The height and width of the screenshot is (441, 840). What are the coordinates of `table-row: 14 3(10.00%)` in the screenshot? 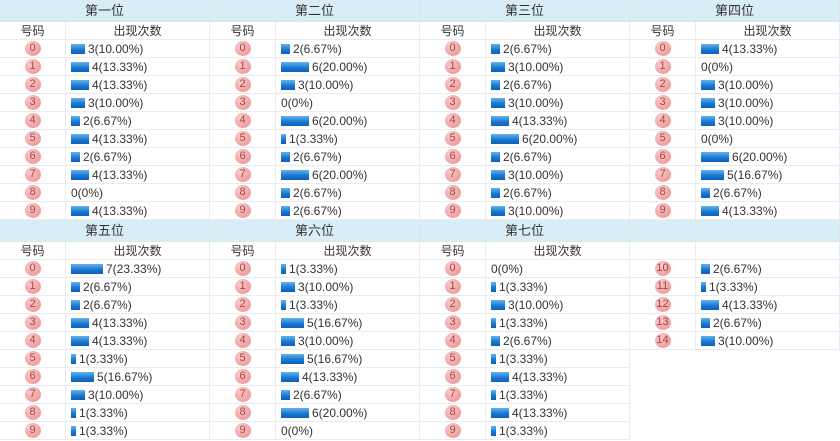 It's located at (735, 341).